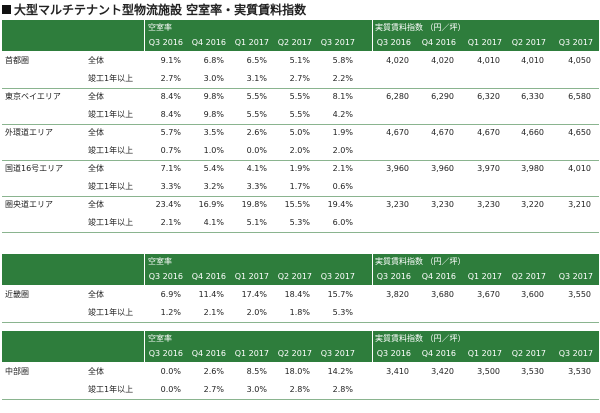  What do you see at coordinates (160, 10) in the screenshot?
I see `page-title-text: 大型マルチテナント型物流施設 空室率・実質賃料指数` at bounding box center [160, 10].